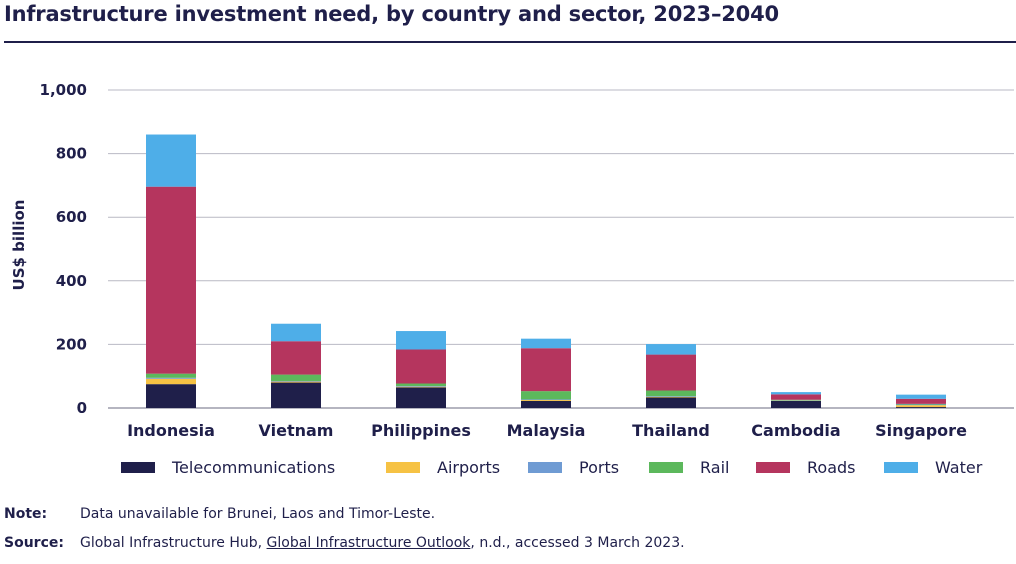  What do you see at coordinates (577, 543) in the screenshot?
I see `source-suffix: , n.d., accessed 3 March 2023.` at bounding box center [577, 543].